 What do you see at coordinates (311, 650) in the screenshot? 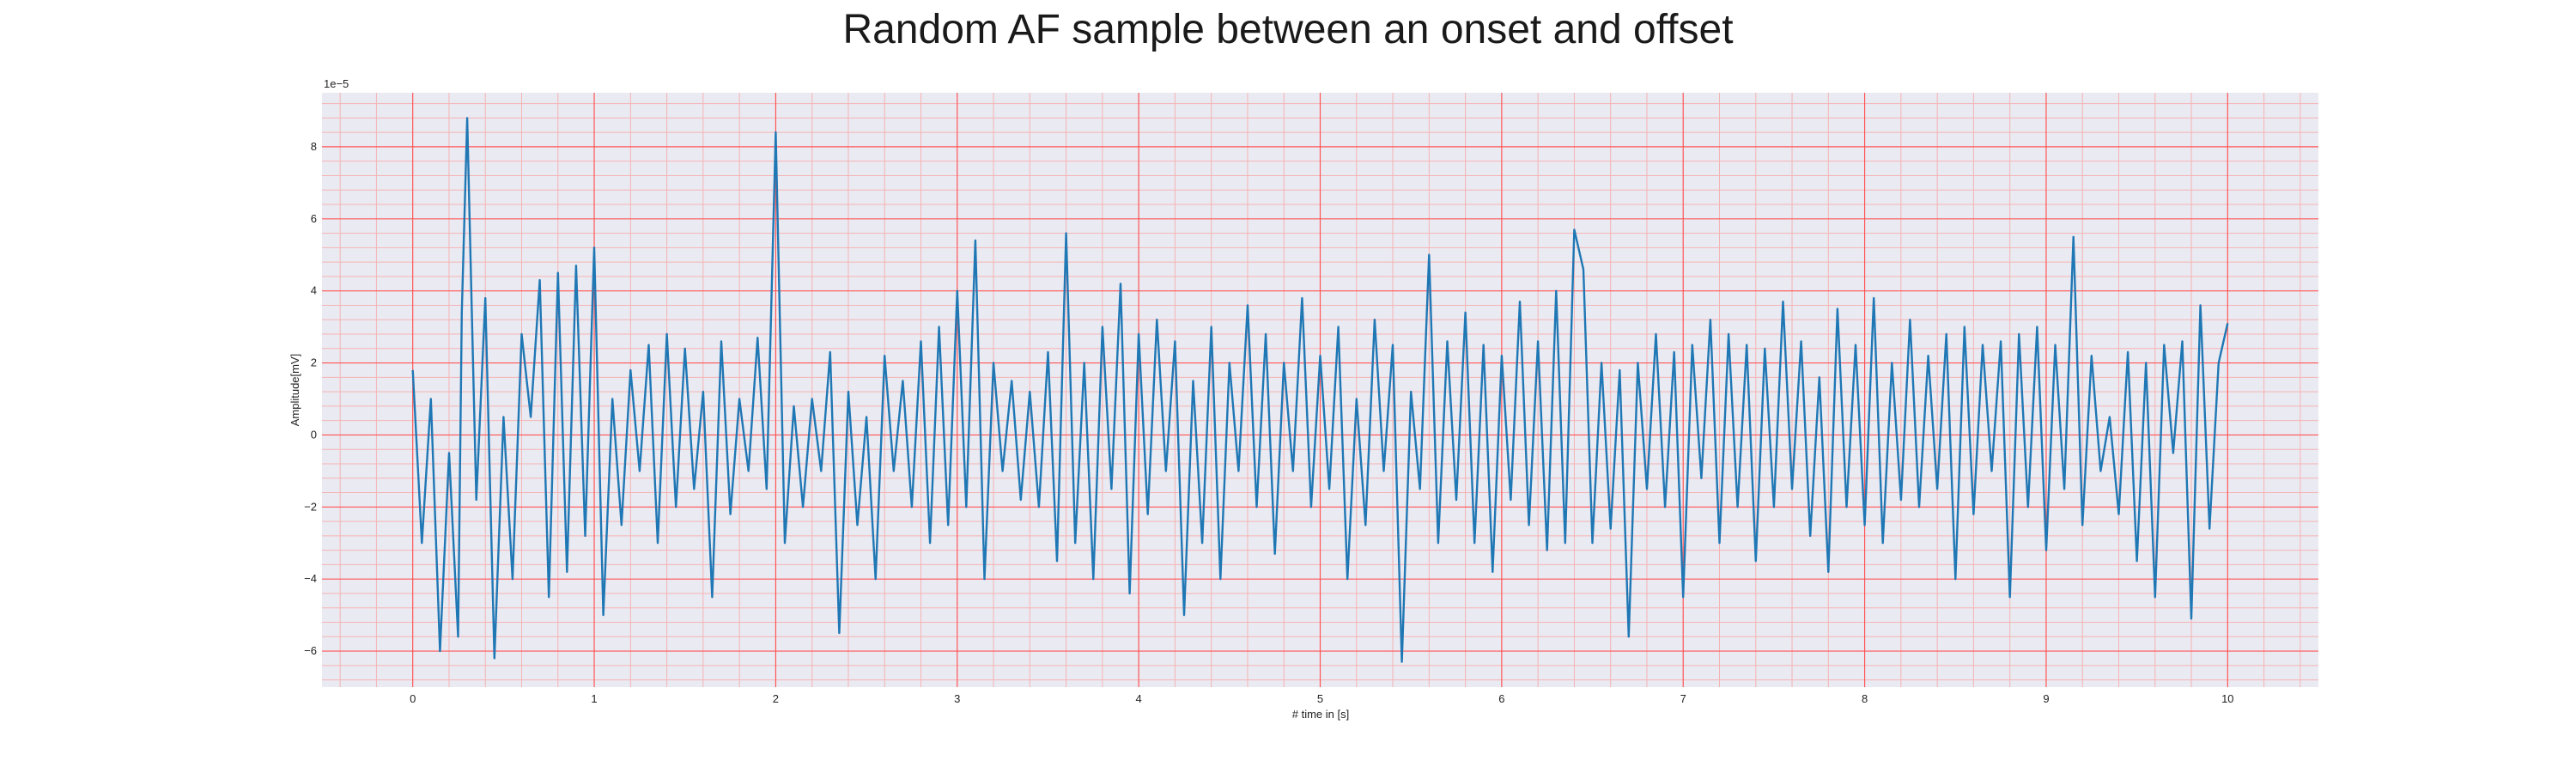
I see `y-tick-label: −6` at bounding box center [311, 650].